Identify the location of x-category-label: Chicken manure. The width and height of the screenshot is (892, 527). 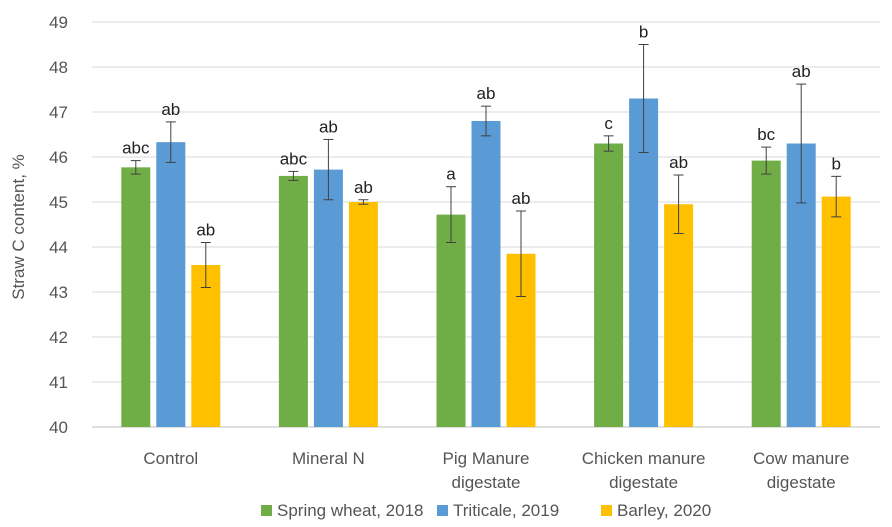
(644, 458).